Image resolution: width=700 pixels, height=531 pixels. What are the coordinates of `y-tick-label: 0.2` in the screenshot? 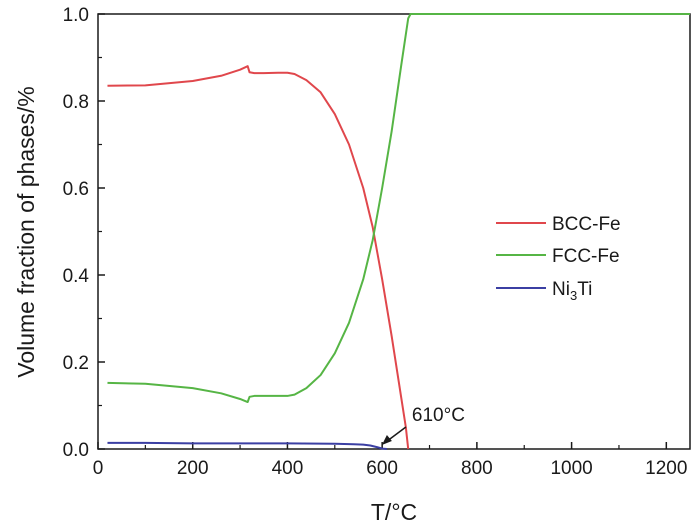 It's located at (76, 363).